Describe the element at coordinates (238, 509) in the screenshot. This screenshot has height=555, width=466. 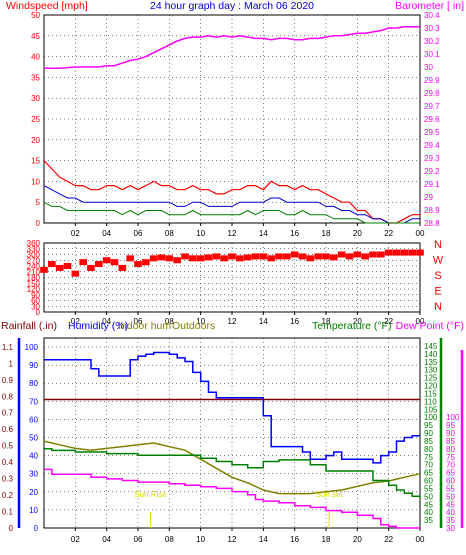
I see `sun-annotations: Sun Rise Sun set` at that location.